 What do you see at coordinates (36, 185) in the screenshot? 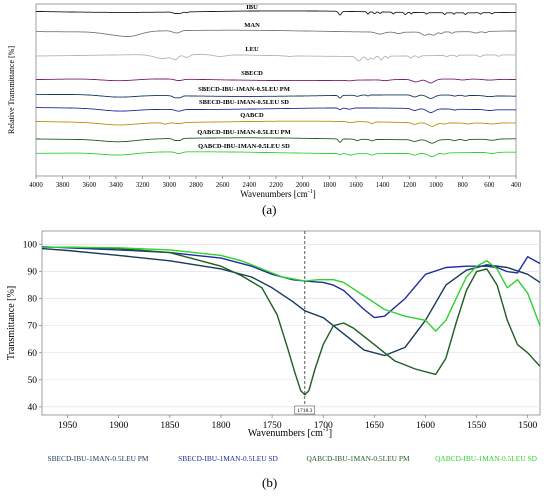
I see `panel-a-x-tick-label: 4000` at bounding box center [36, 185].